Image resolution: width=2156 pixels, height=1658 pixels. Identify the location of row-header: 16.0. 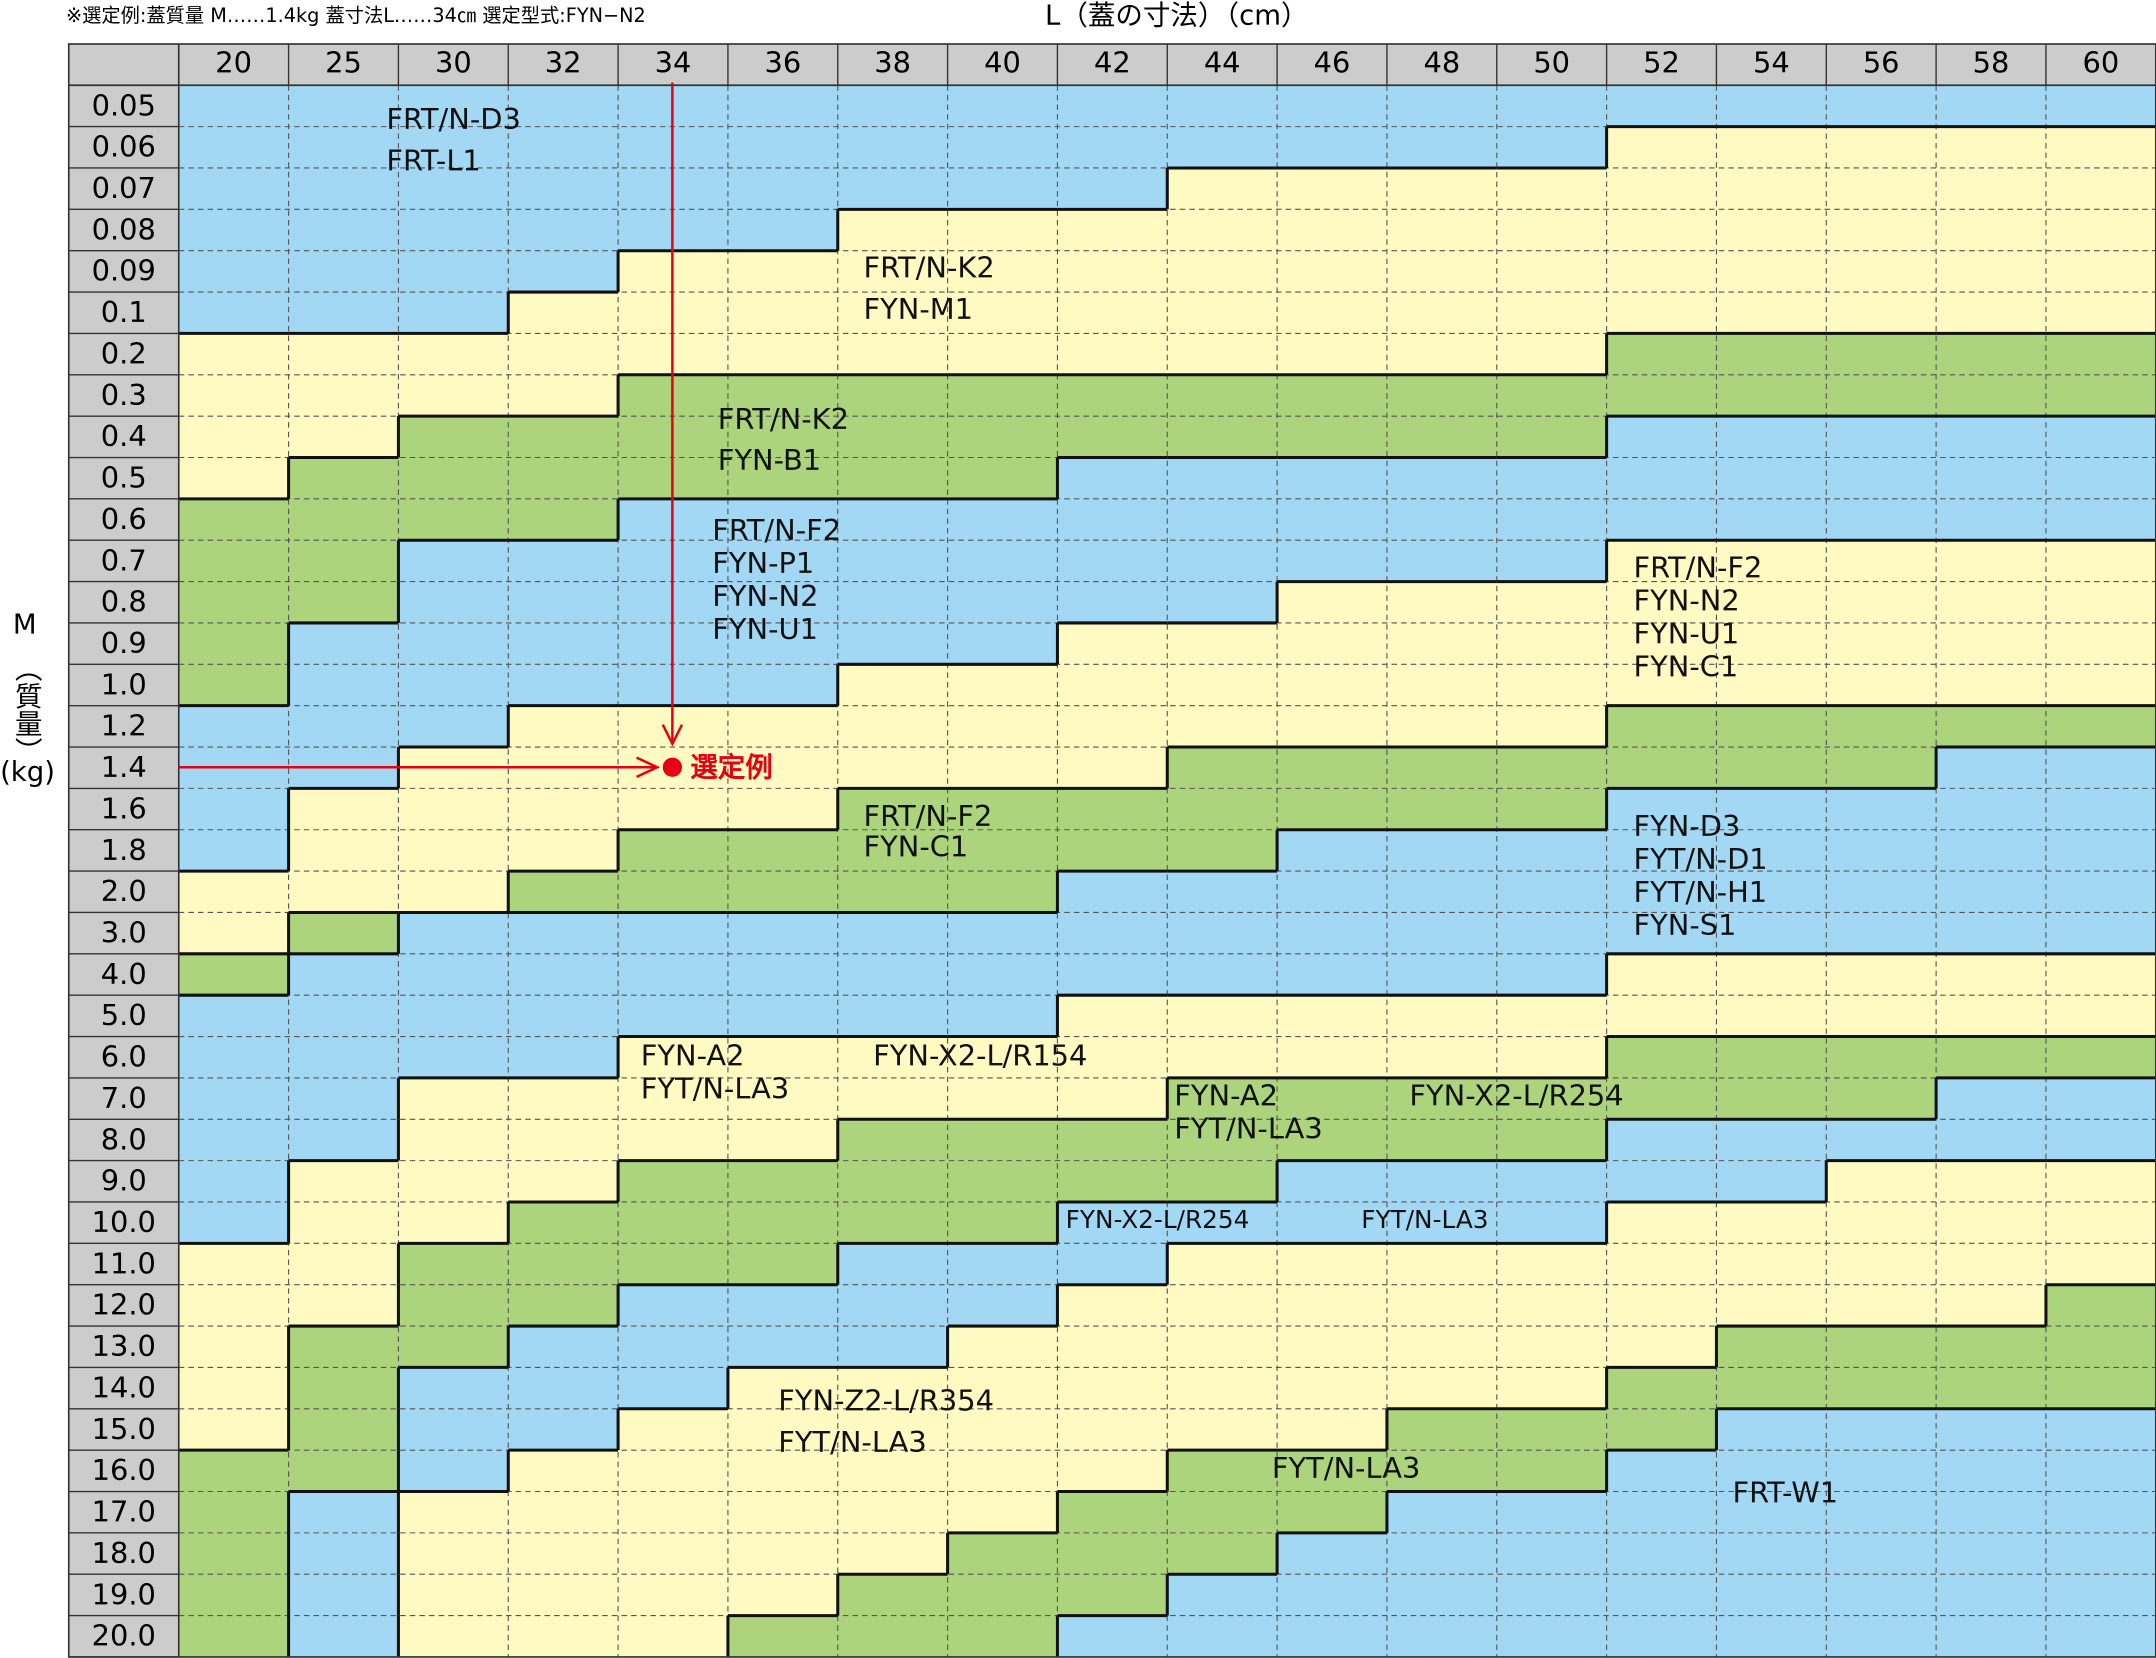
(124, 1470).